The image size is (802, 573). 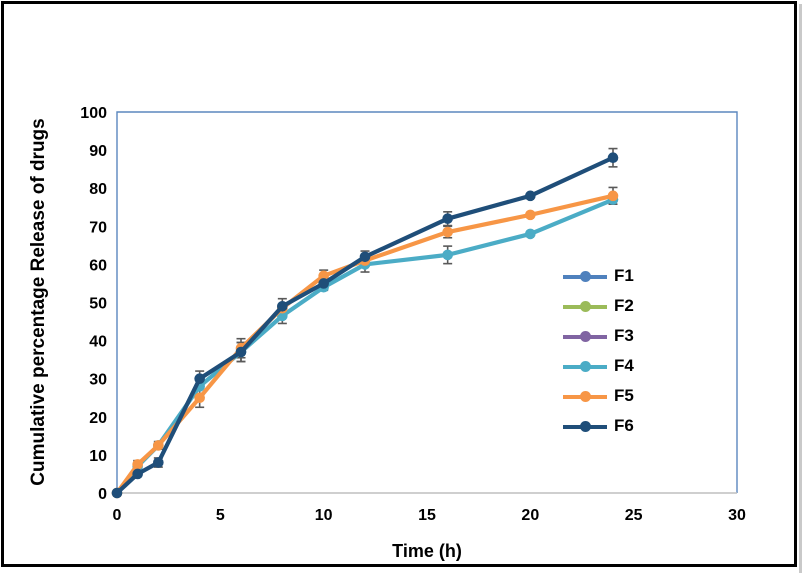 I want to click on legend: F1 F2 F3 F4 F5 F6, so click(x=598, y=351).